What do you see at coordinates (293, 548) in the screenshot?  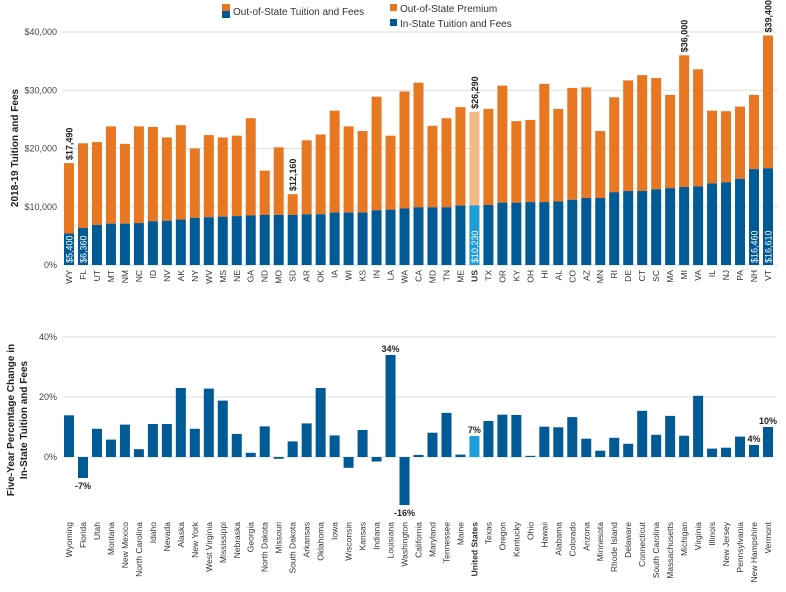 I see `bottom-x-tick-label: South Dakota` at bounding box center [293, 548].